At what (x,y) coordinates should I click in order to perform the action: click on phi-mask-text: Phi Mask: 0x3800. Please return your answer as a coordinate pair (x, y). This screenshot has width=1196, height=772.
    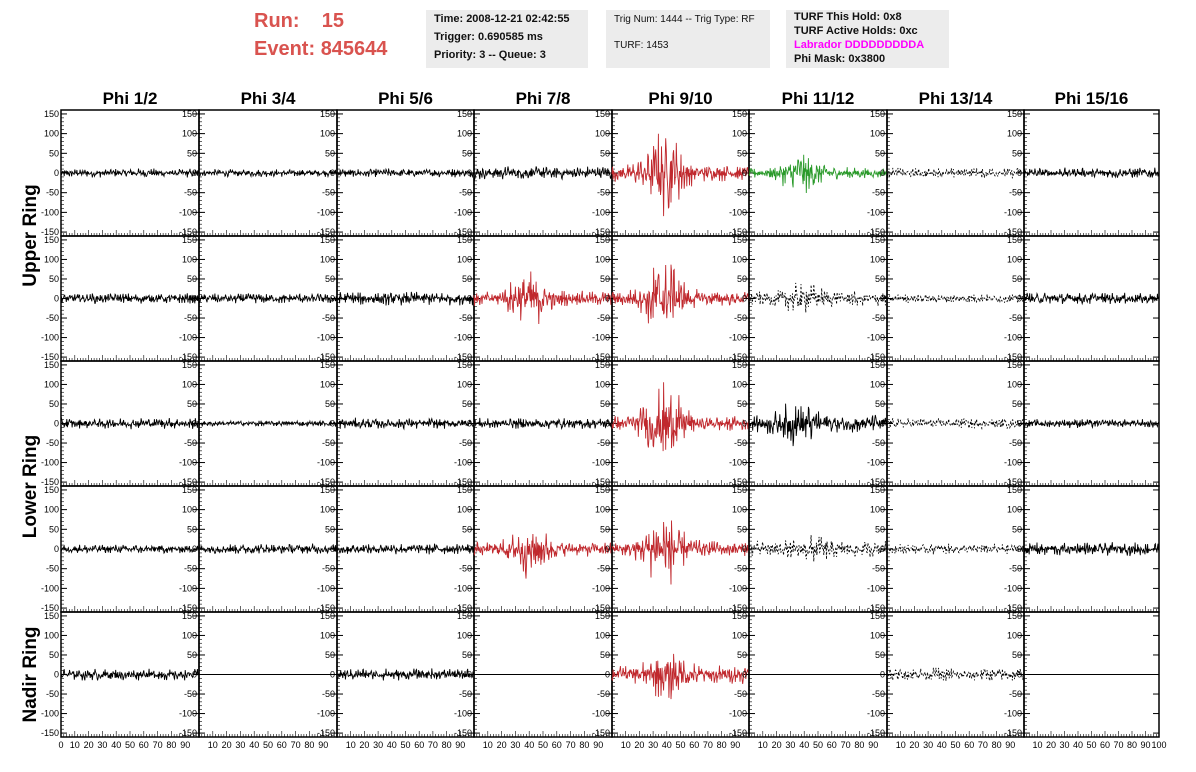
    Looking at the image, I should click on (840, 59).